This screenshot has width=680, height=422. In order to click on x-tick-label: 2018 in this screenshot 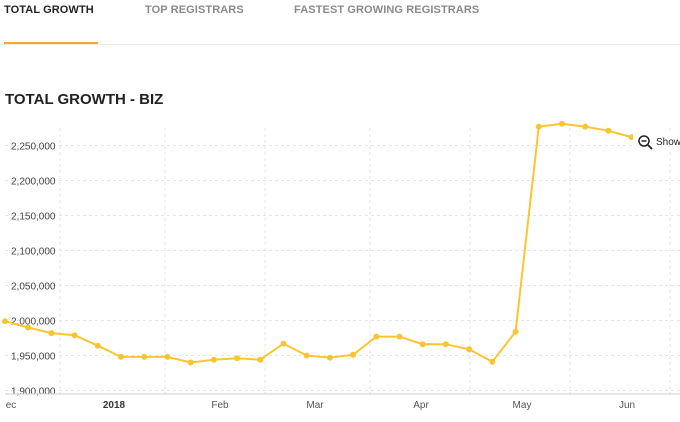, I will do `click(114, 405)`.